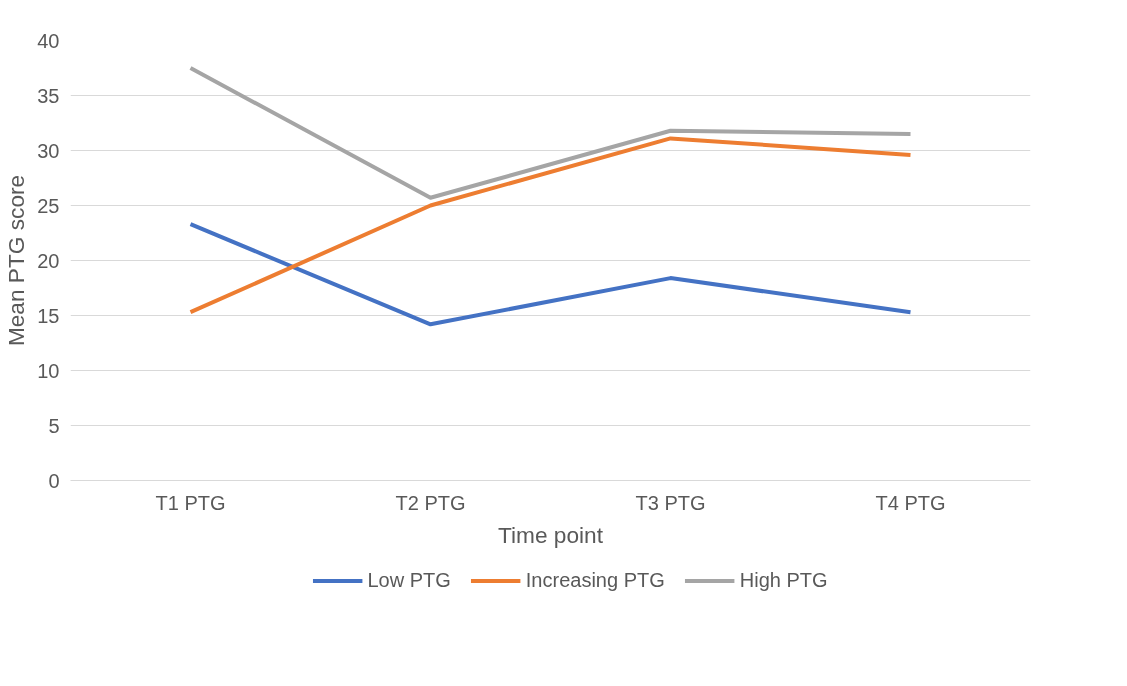  I want to click on y-tick-label: 20, so click(48, 260).